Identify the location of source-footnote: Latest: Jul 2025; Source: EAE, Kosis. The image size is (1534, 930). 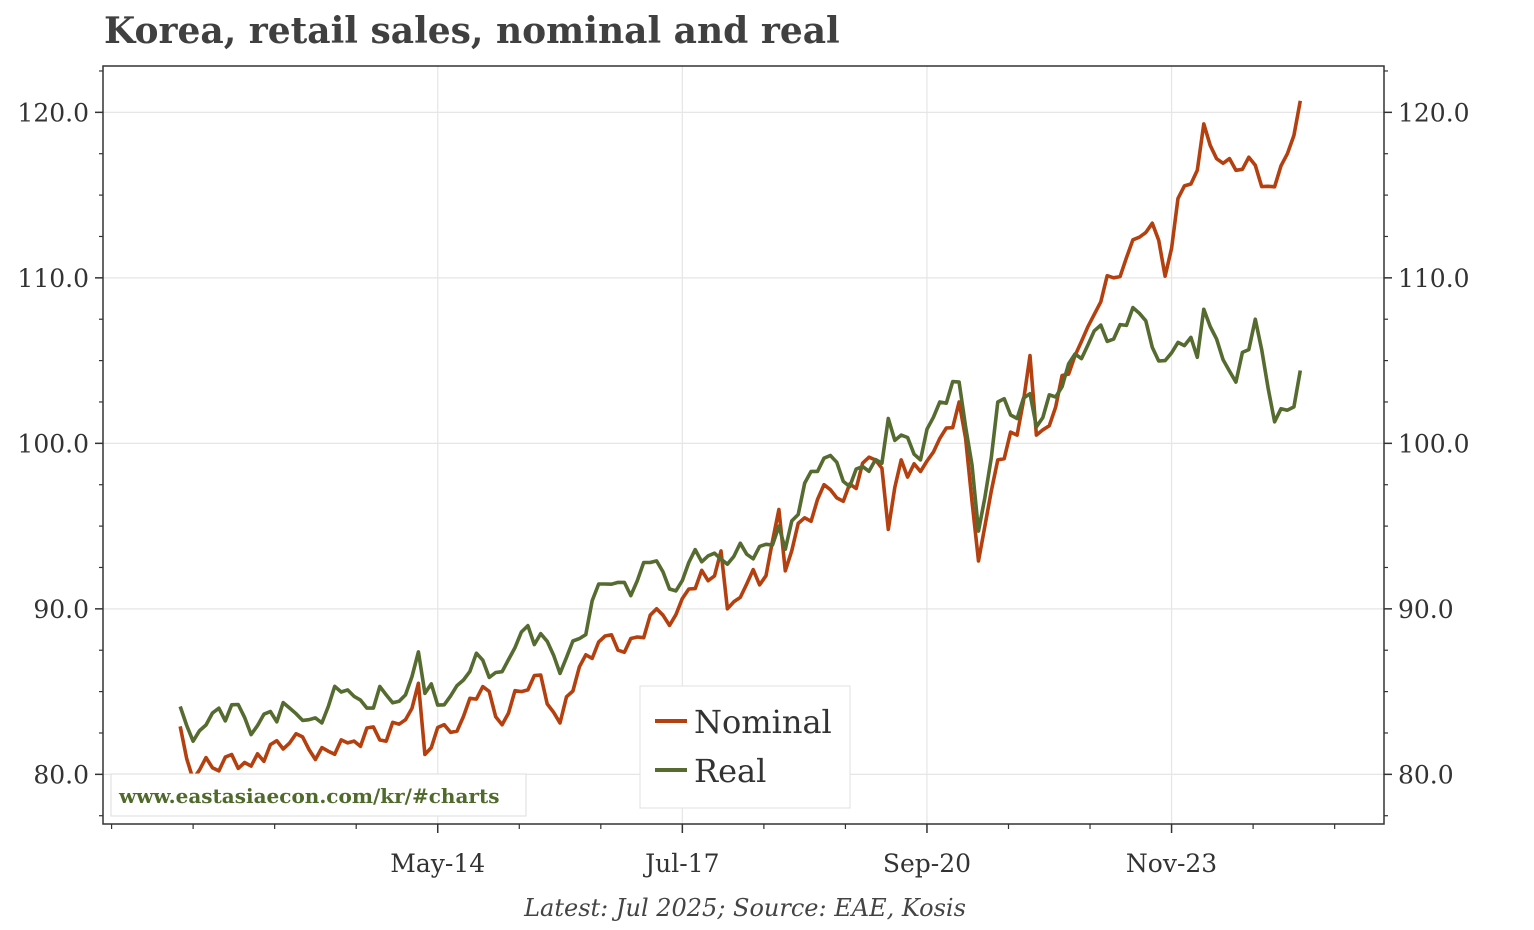
(745, 908).